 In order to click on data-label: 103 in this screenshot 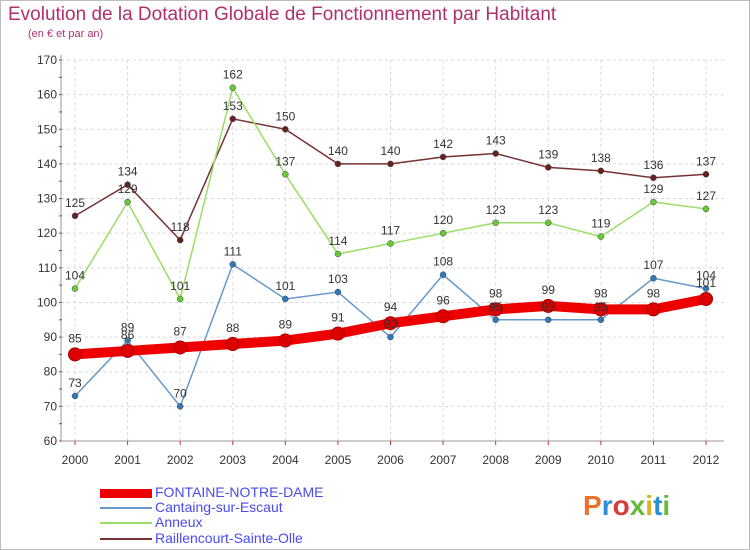, I will do `click(338, 279)`.